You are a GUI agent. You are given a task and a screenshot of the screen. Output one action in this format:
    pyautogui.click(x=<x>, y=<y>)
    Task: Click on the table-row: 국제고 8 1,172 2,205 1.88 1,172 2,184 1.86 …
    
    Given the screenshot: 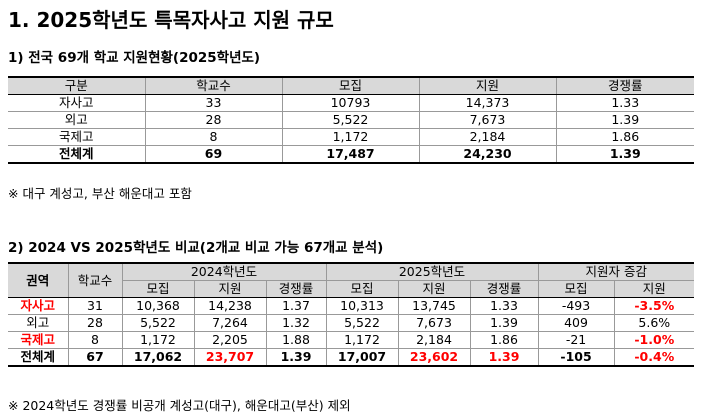 What is the action you would take?
    pyautogui.click(x=351, y=340)
    